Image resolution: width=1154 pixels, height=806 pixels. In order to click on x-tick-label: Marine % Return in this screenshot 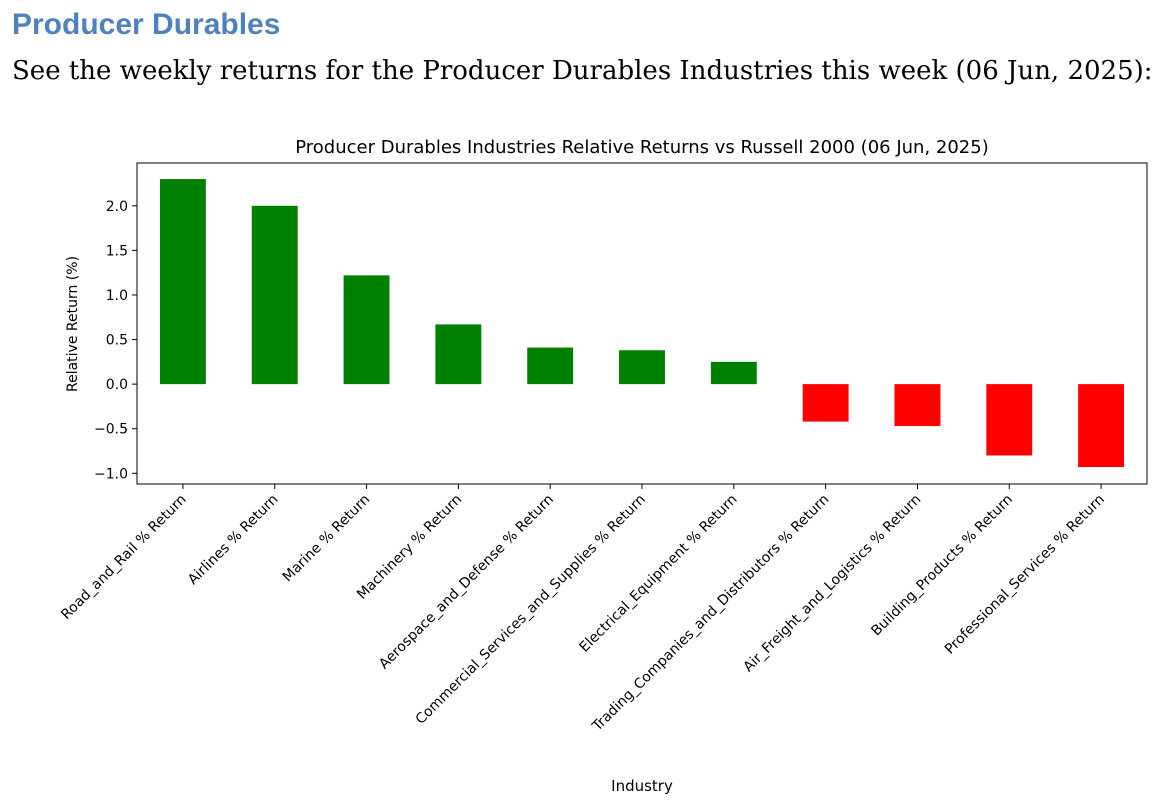, I will do `click(327, 539)`.